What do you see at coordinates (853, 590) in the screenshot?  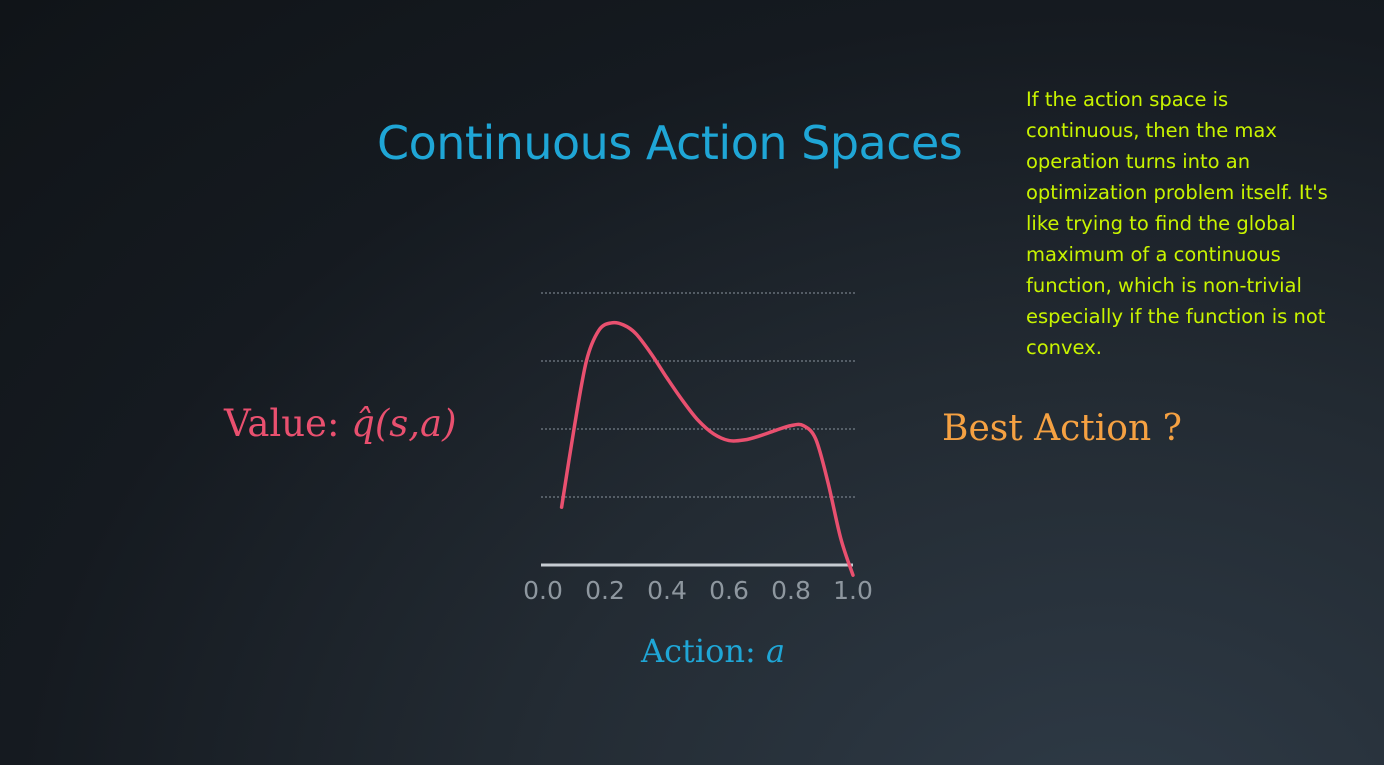 I see `x-tick-label: 1.0` at bounding box center [853, 590].